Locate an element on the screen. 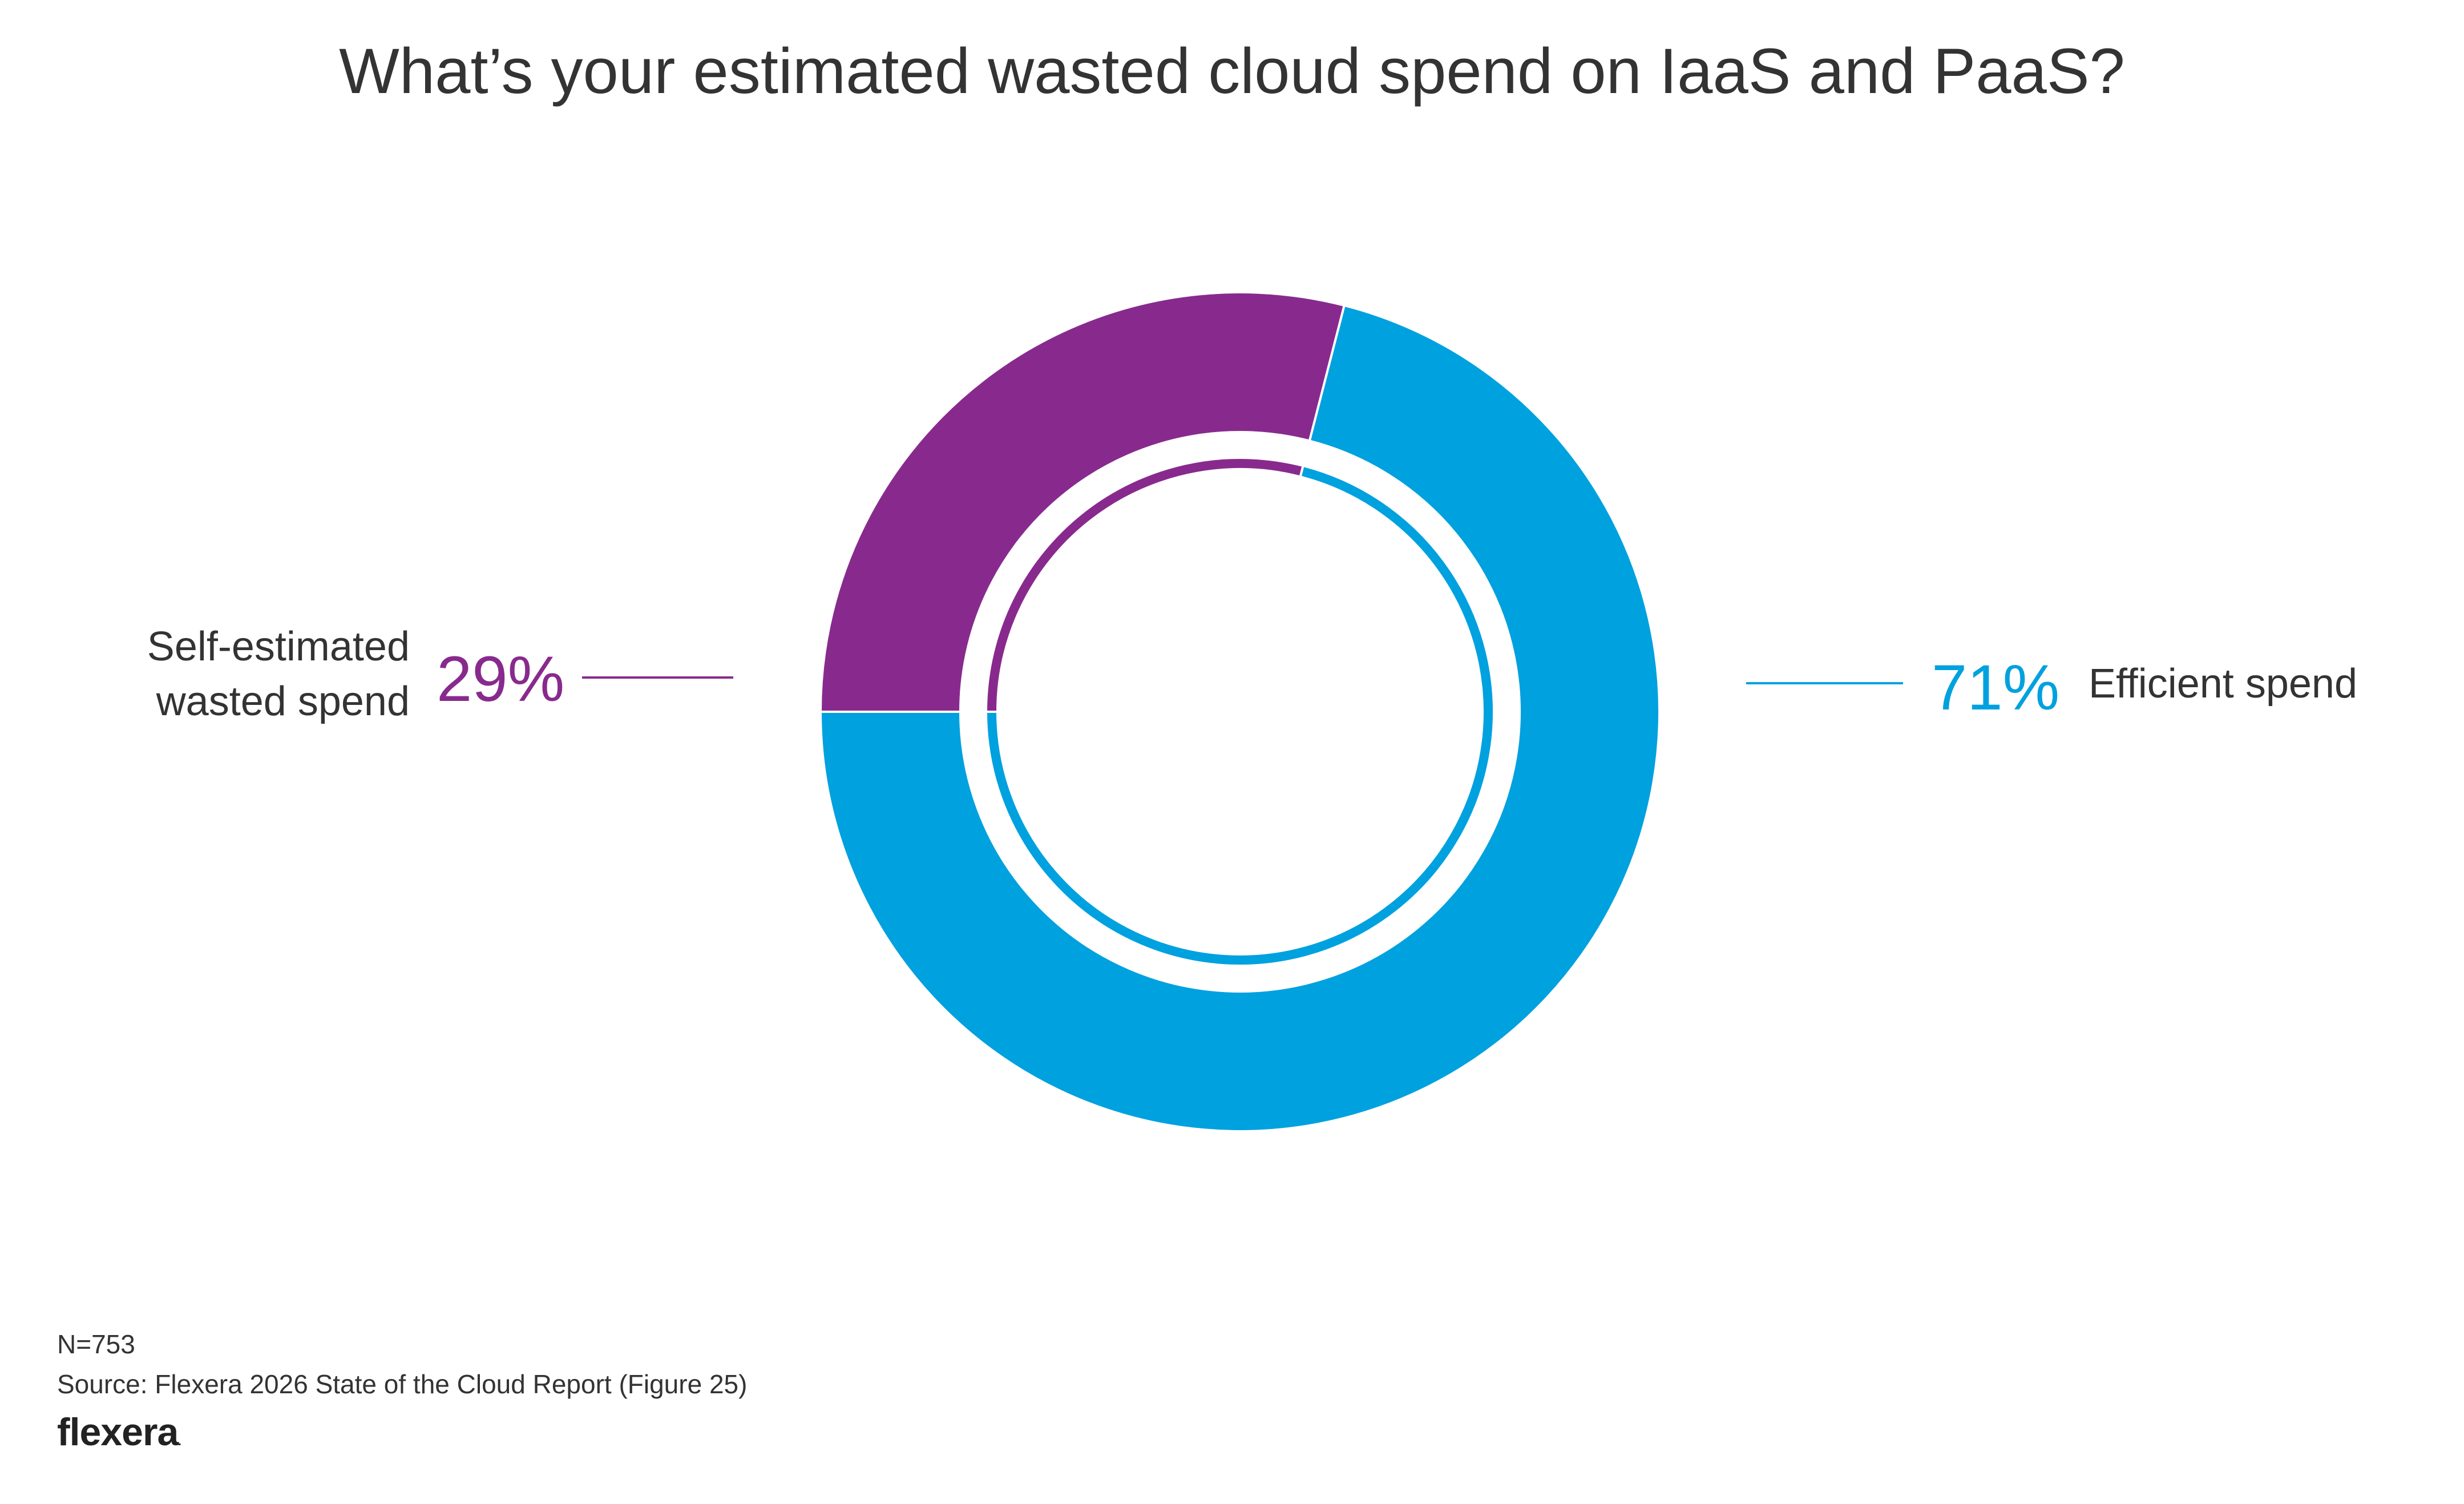 This screenshot has height=1504, width=2464. wasted-spend-label-line-2: wasted spend is located at coordinates (283, 702).